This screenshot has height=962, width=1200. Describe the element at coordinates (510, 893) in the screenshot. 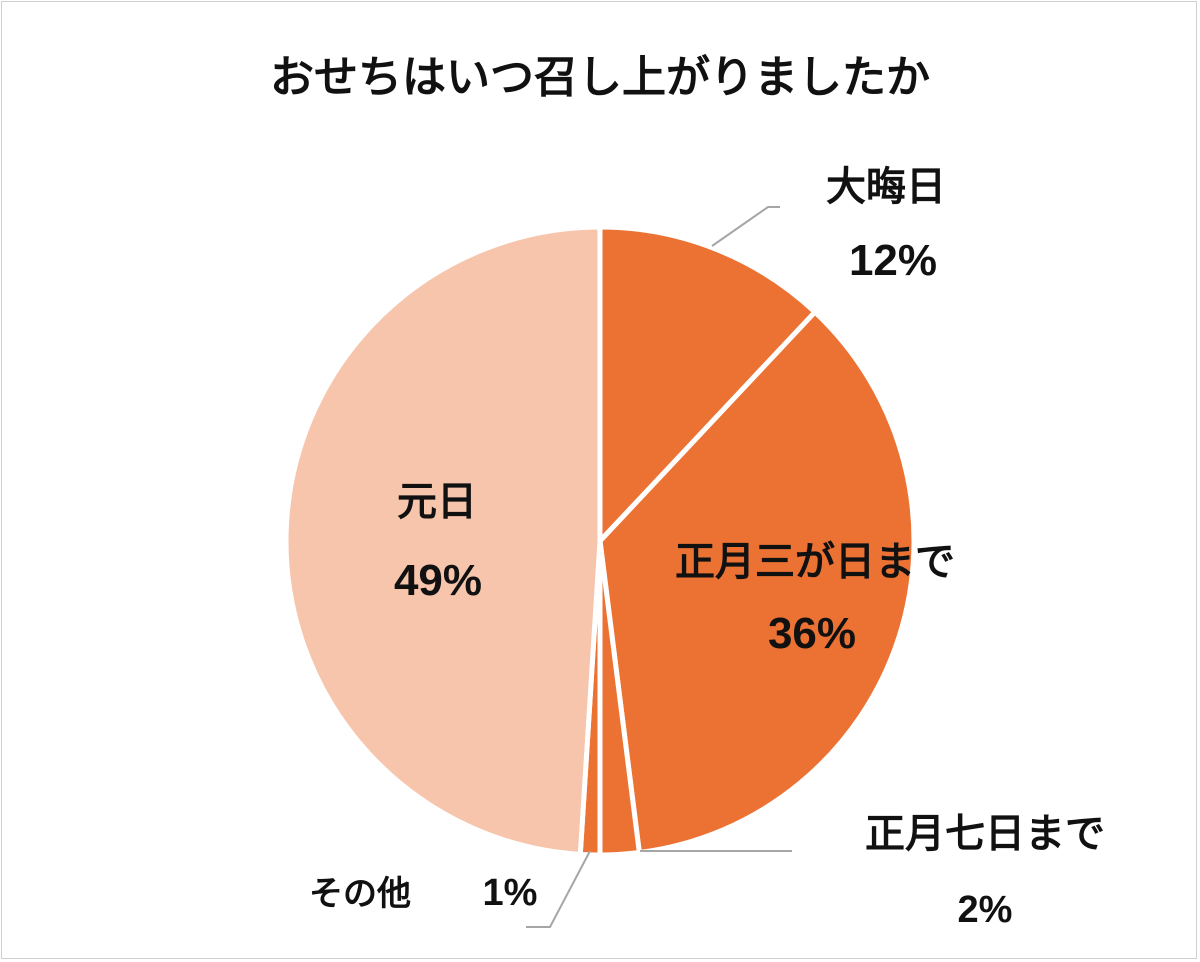

I see `slice-value-sonota: 1%` at that location.